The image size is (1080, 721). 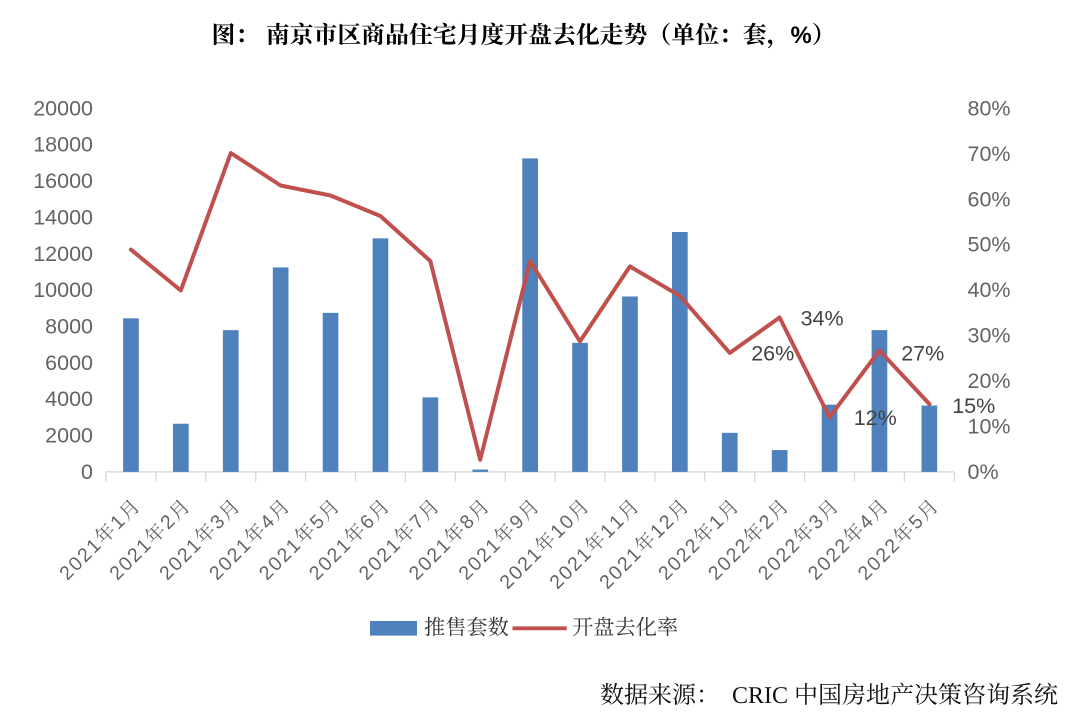 I want to click on svg-text: 15%, so click(x=973, y=406).